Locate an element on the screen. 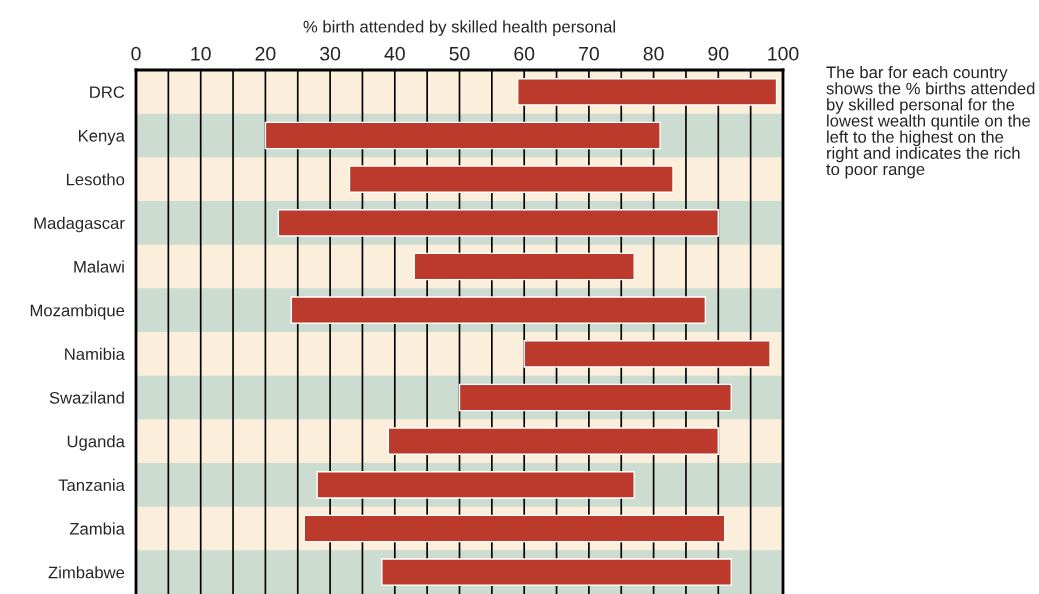 Image resolution: width=1039 pixels, height=594 pixels. y-tick-label: Mozambique is located at coordinates (77, 312).